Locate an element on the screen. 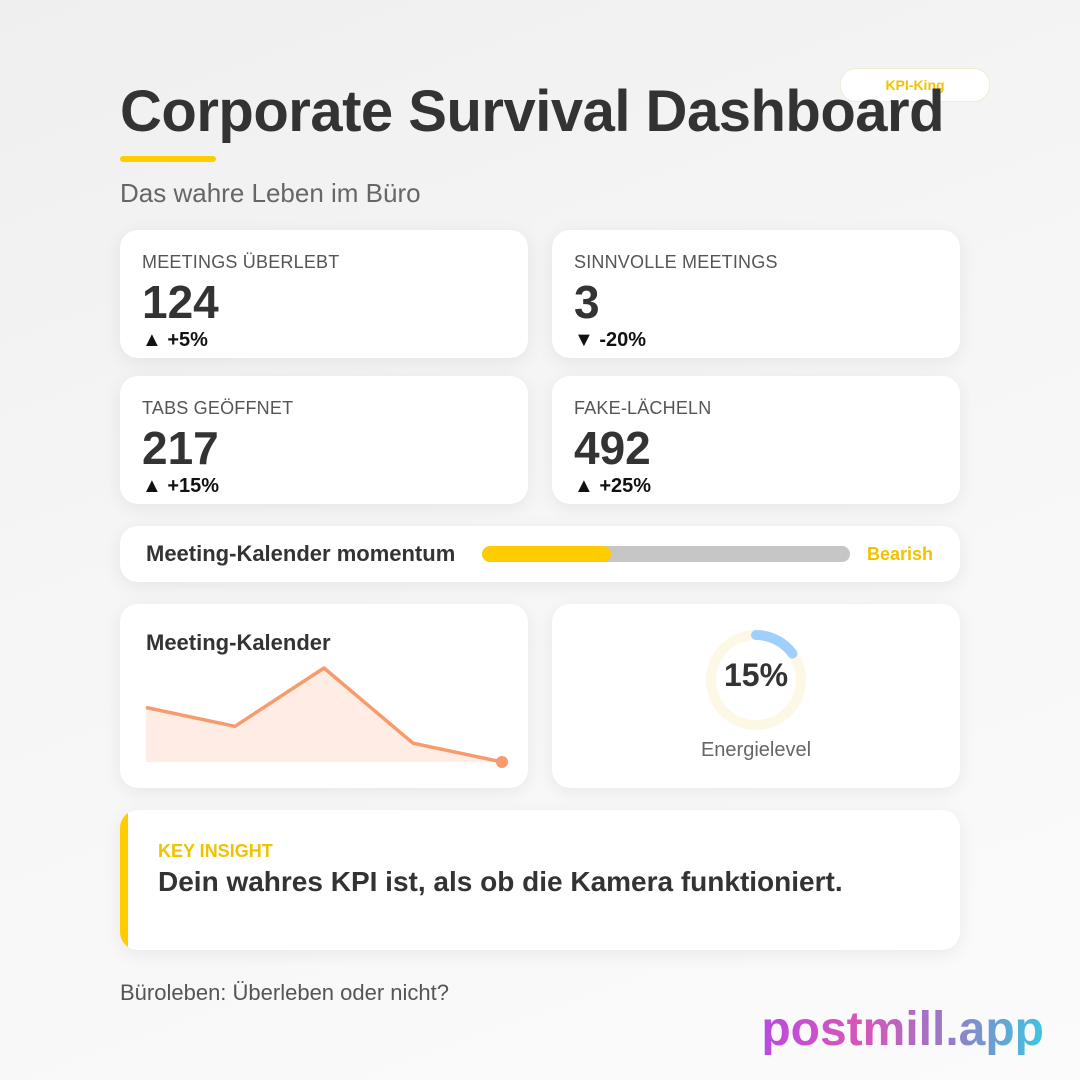 This screenshot has width=1080, height=1080. kpi-value: 217 is located at coordinates (180, 448).